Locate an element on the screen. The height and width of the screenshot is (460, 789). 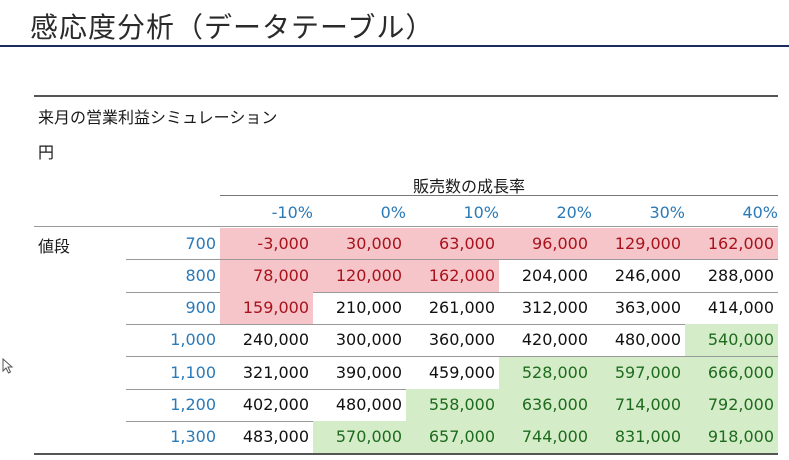
profit-cell: 744,000 is located at coordinates (545, 437).